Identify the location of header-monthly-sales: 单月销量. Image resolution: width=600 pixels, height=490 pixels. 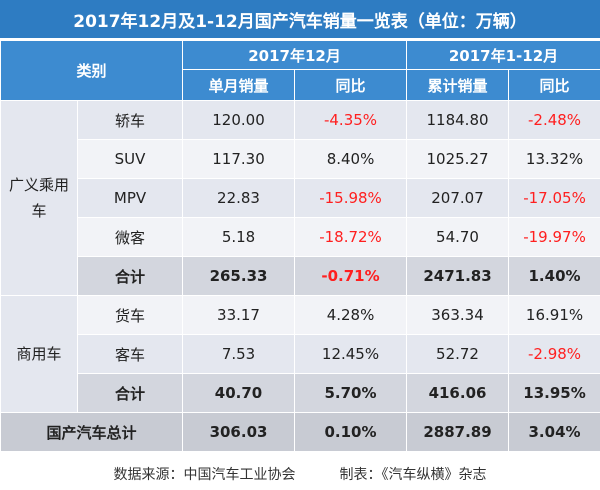
(239, 85).